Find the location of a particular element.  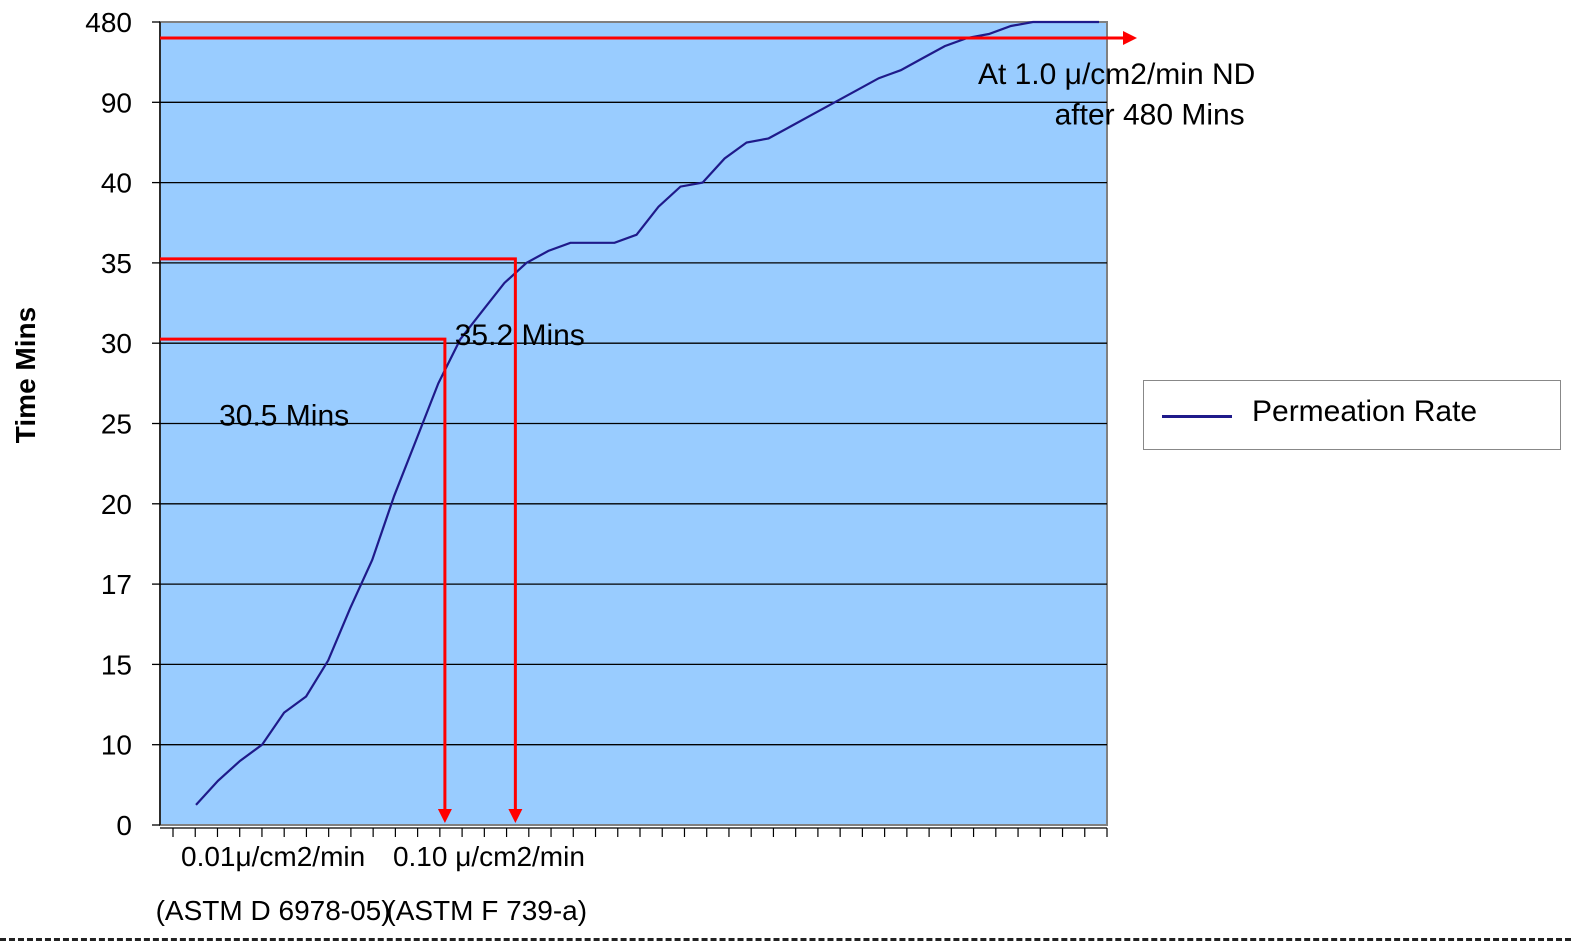

y-axis-title: Time Mins is located at coordinates (25, 375).